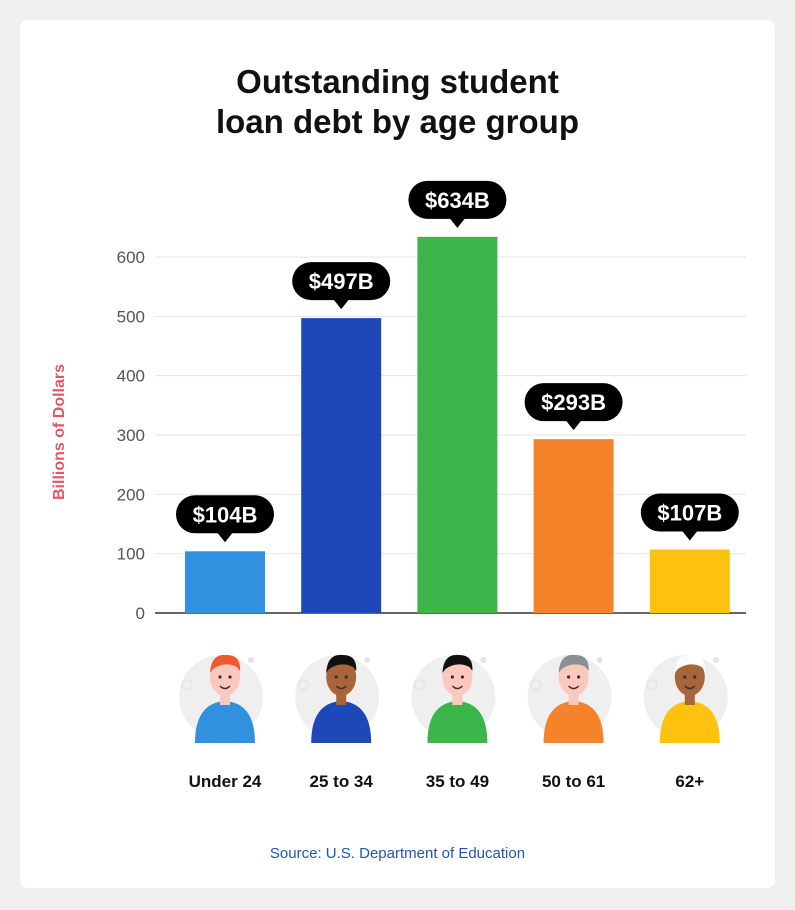  I want to click on x-tick-label: 62+, so click(689, 781).